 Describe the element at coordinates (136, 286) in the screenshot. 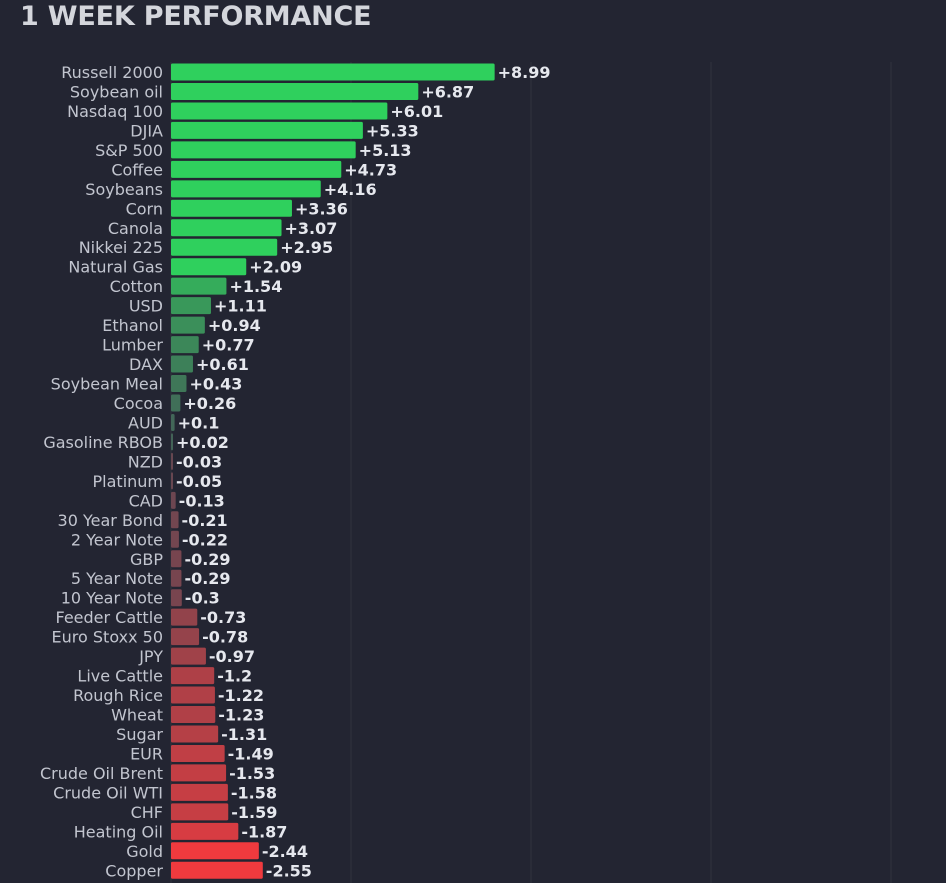

I see `category-label: Cotton` at that location.